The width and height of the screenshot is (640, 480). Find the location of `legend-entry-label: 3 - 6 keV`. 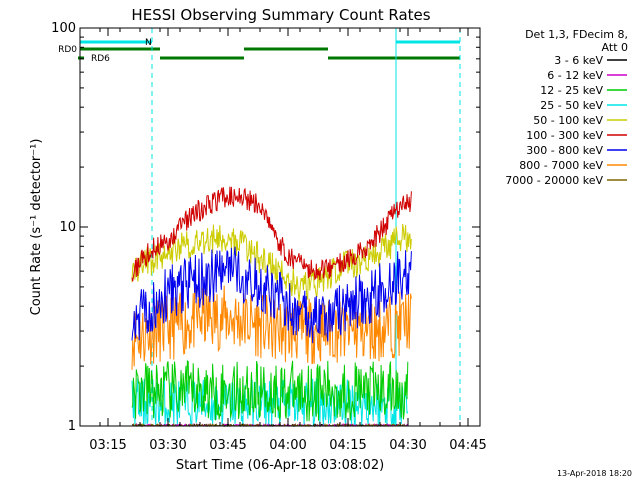

legend-entry-label: 3 - 6 keV is located at coordinates (578, 60).